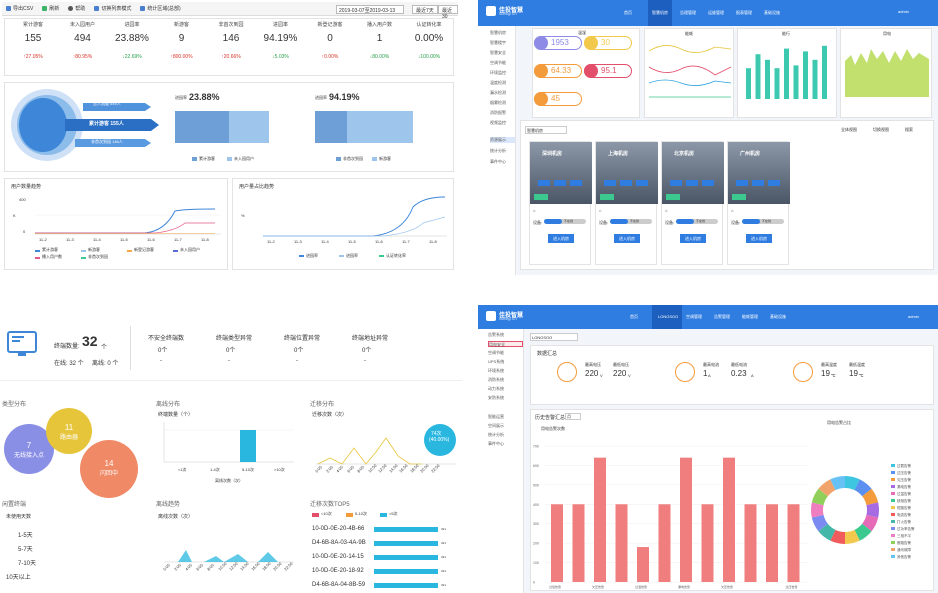 This screenshot has width=938, height=593. I want to click on nav-item-3: 告警管理, so click(722, 316).